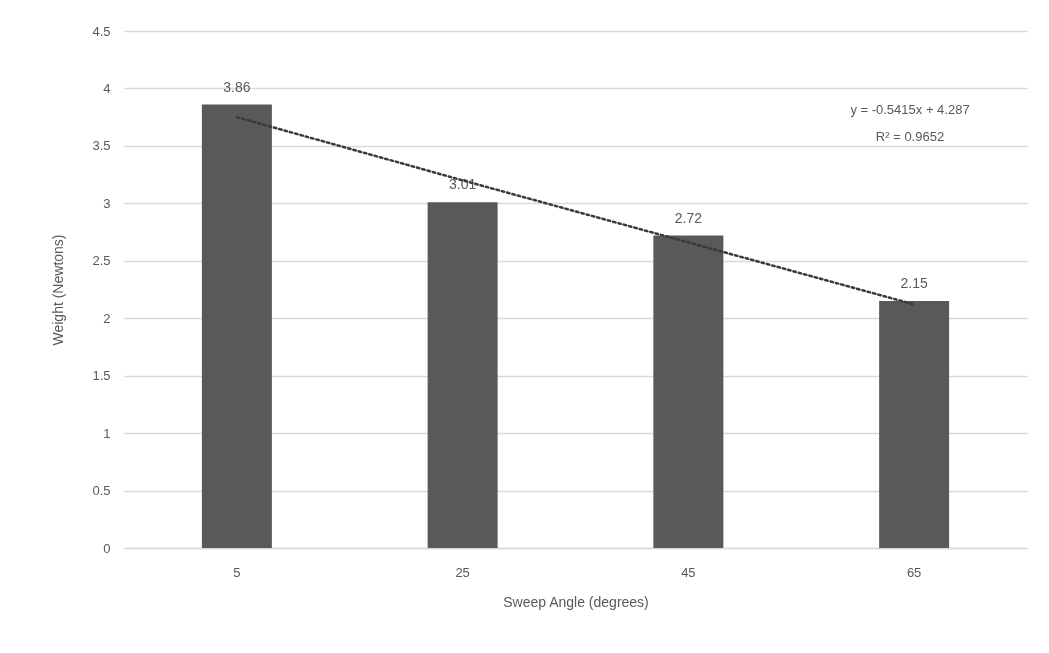  Describe the element at coordinates (914, 572) in the screenshot. I see `x-tick-label: 65` at that location.